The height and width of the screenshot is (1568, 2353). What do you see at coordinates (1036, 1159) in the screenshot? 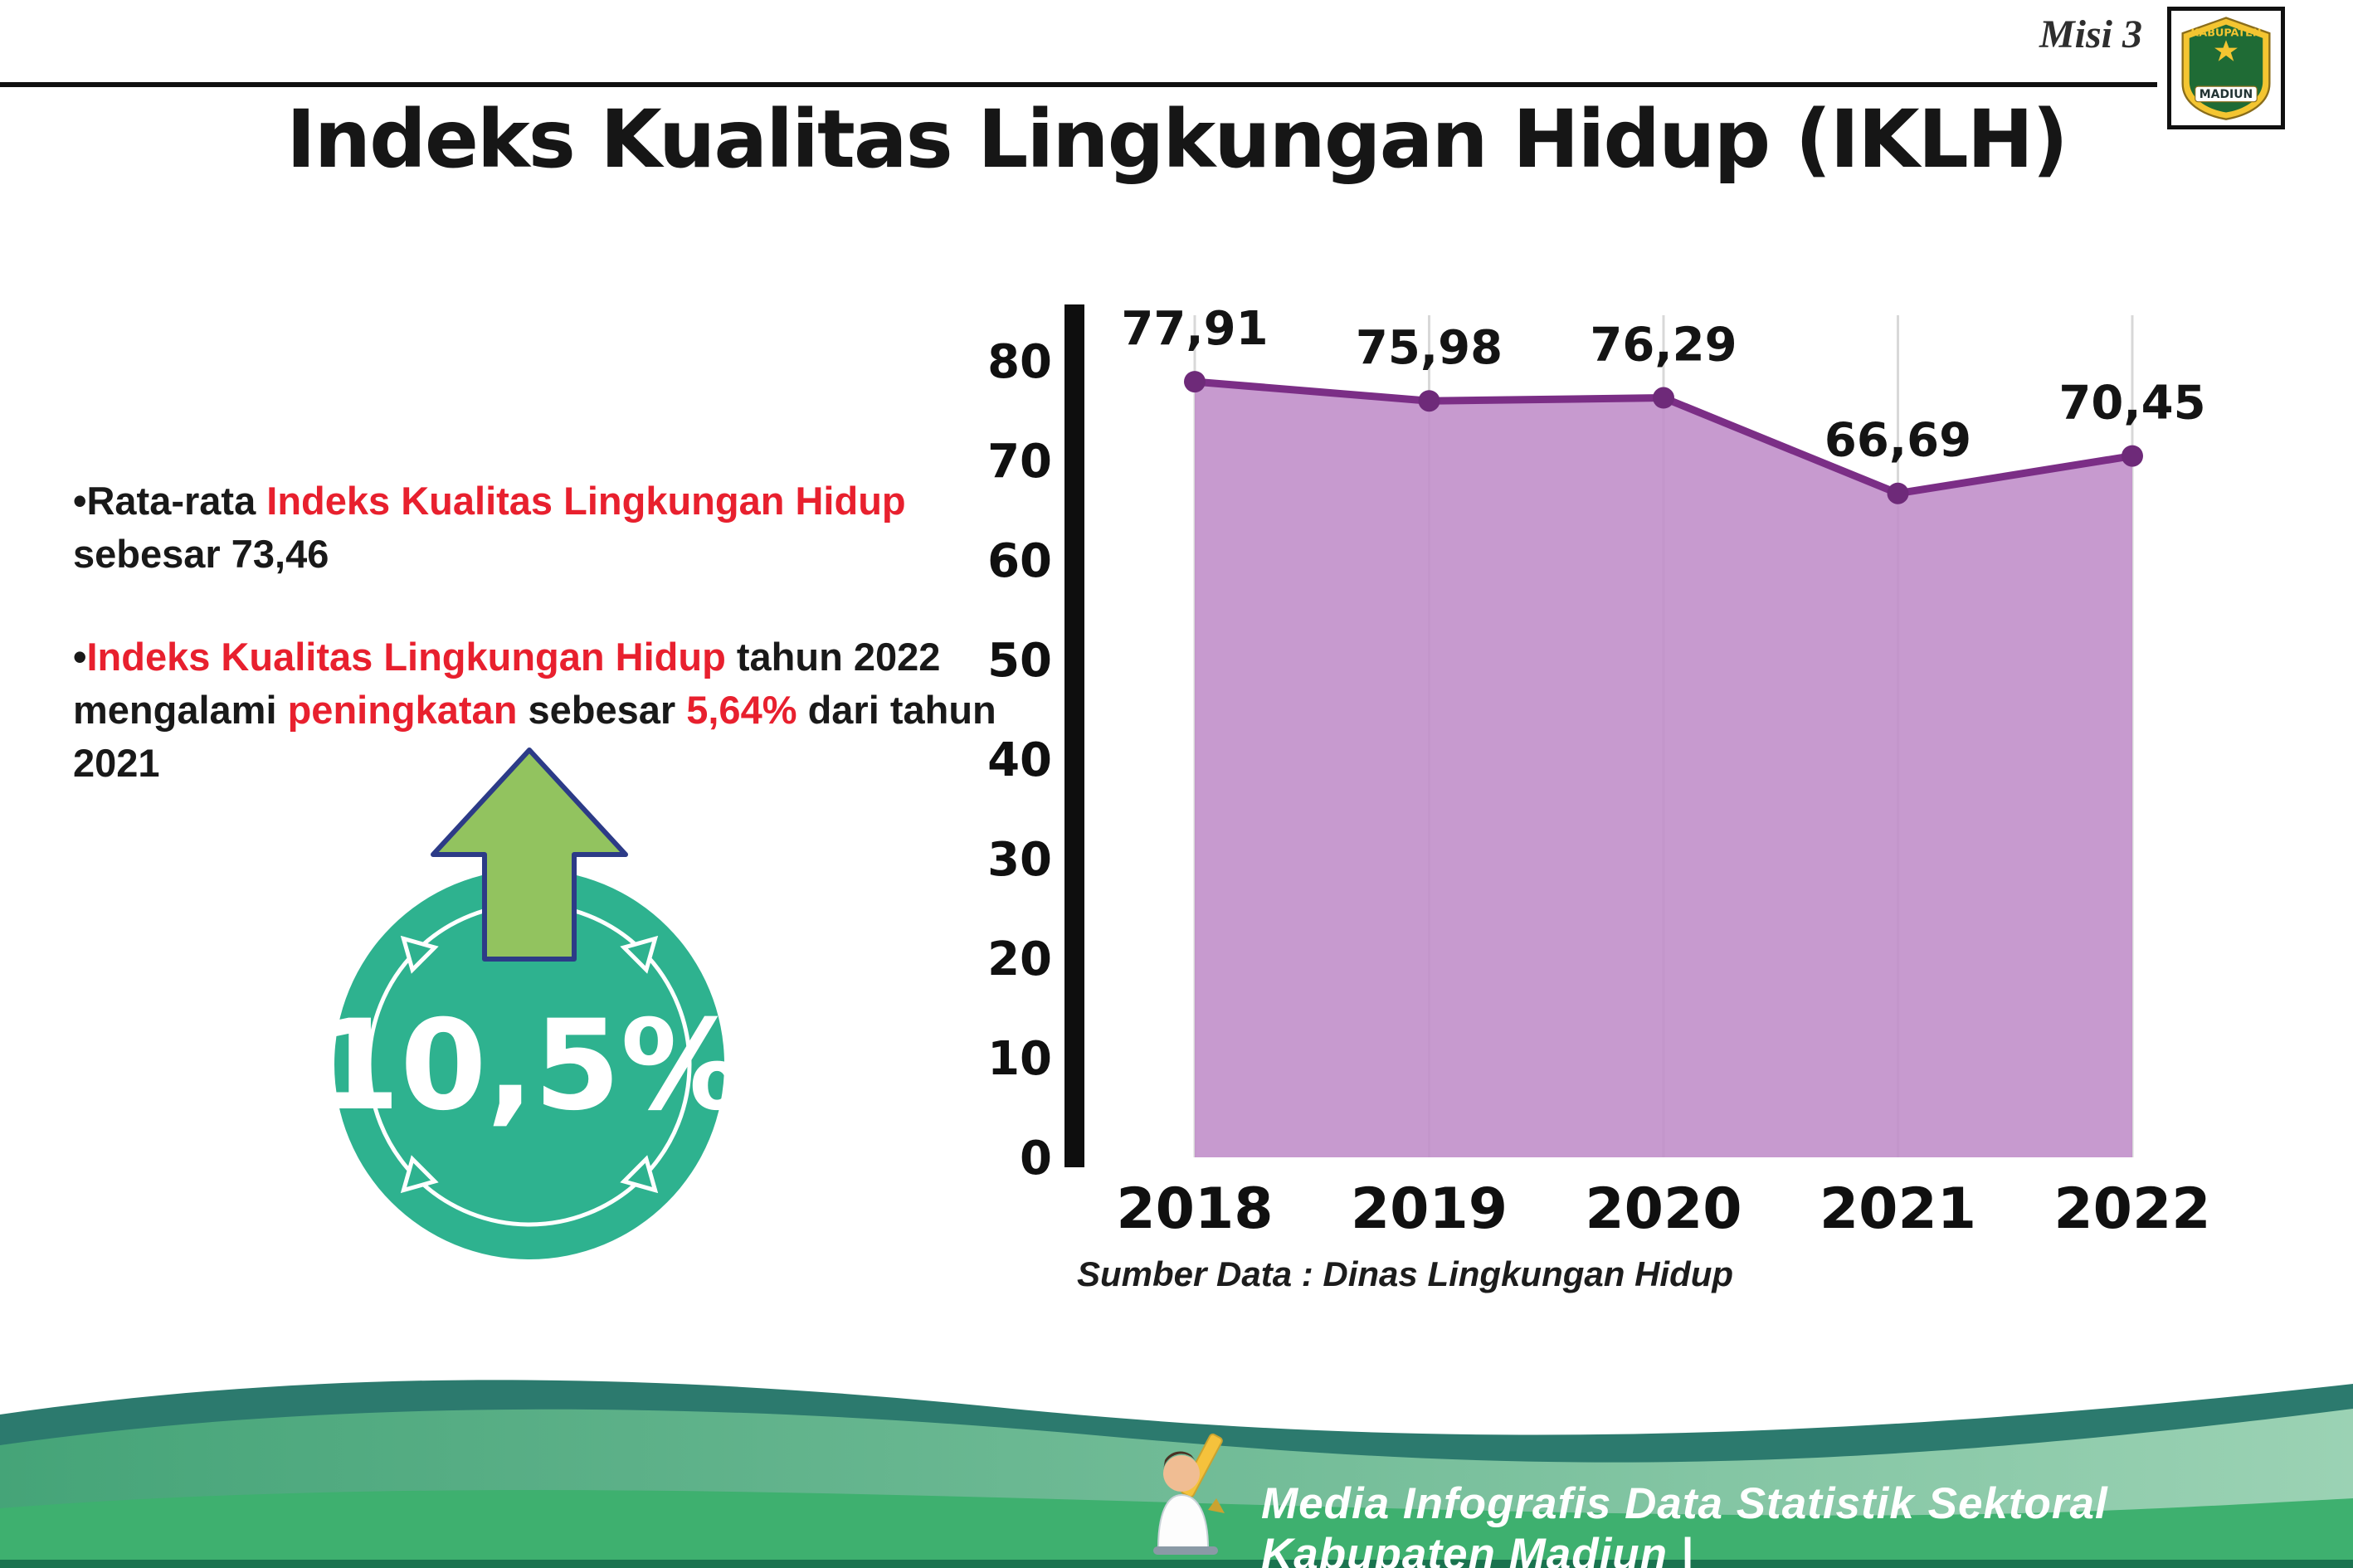
I see `y-tick-label: 0` at bounding box center [1036, 1159].